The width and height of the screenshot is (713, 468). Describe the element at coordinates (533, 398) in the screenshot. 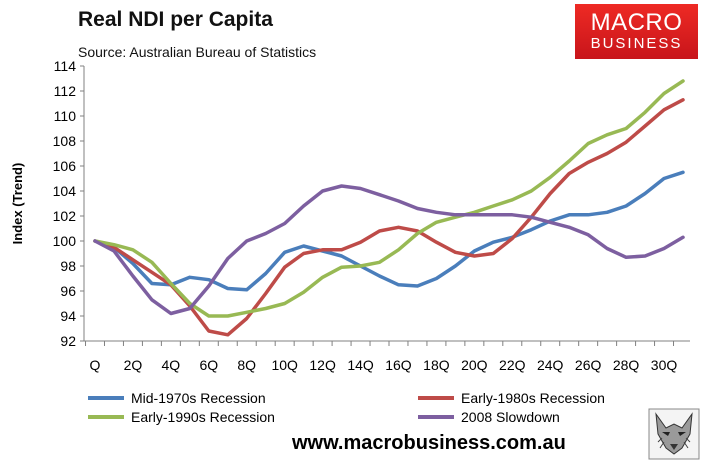

I see `legend-entry: Early-1980s Recession` at that location.